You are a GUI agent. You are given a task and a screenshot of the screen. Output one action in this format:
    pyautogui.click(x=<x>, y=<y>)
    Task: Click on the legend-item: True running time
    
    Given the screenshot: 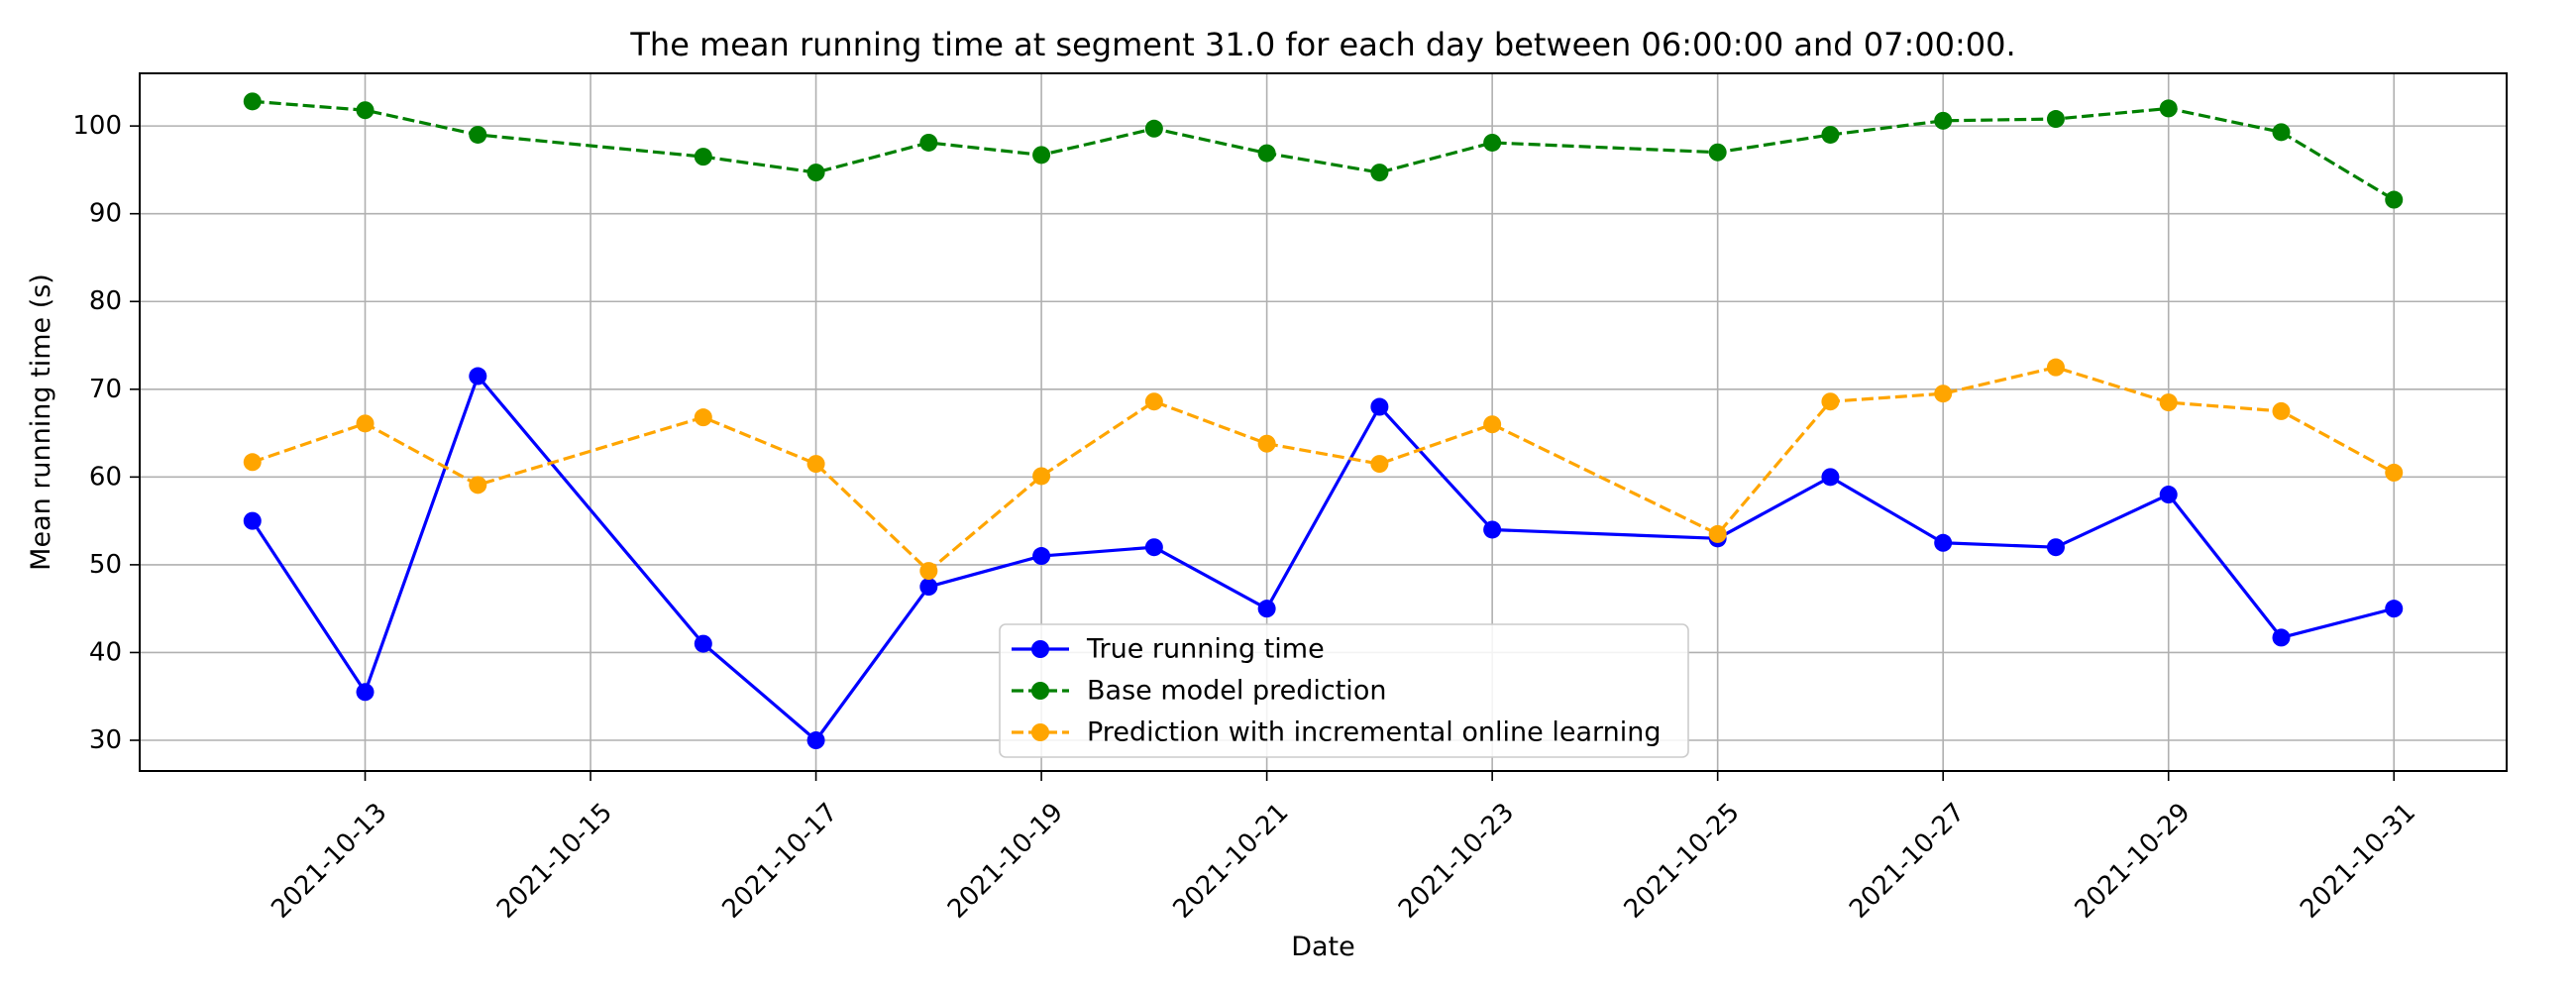 What is the action you would take?
    pyautogui.click(x=1168, y=649)
    